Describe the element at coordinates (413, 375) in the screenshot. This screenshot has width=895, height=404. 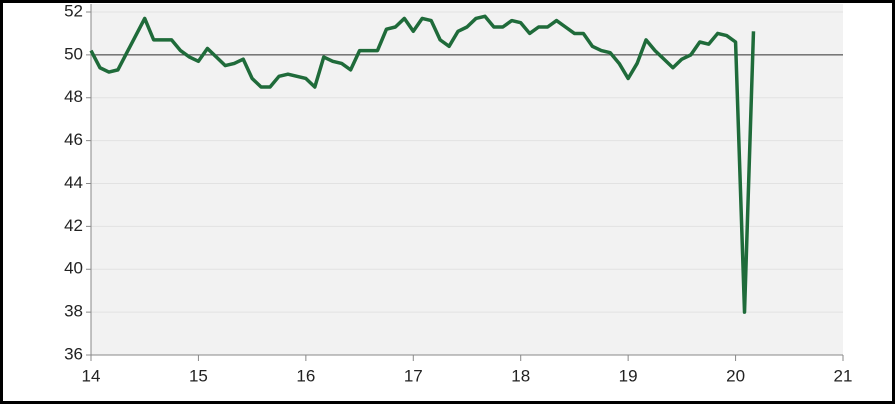
I see `x-tick-label: 17` at that location.